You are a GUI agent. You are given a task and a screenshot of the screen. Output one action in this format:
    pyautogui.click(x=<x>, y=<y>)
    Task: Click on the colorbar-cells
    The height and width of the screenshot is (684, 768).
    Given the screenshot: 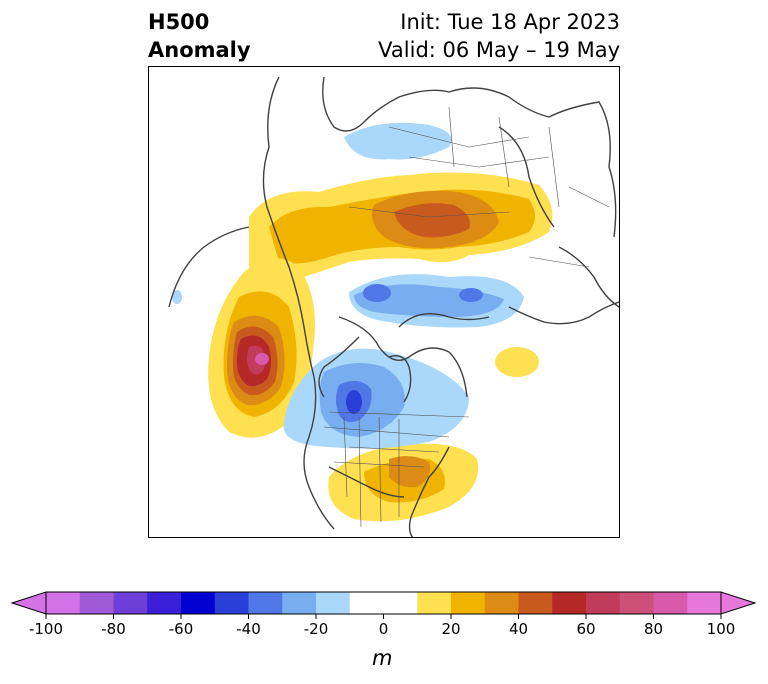 What is the action you would take?
    pyautogui.click(x=384, y=603)
    